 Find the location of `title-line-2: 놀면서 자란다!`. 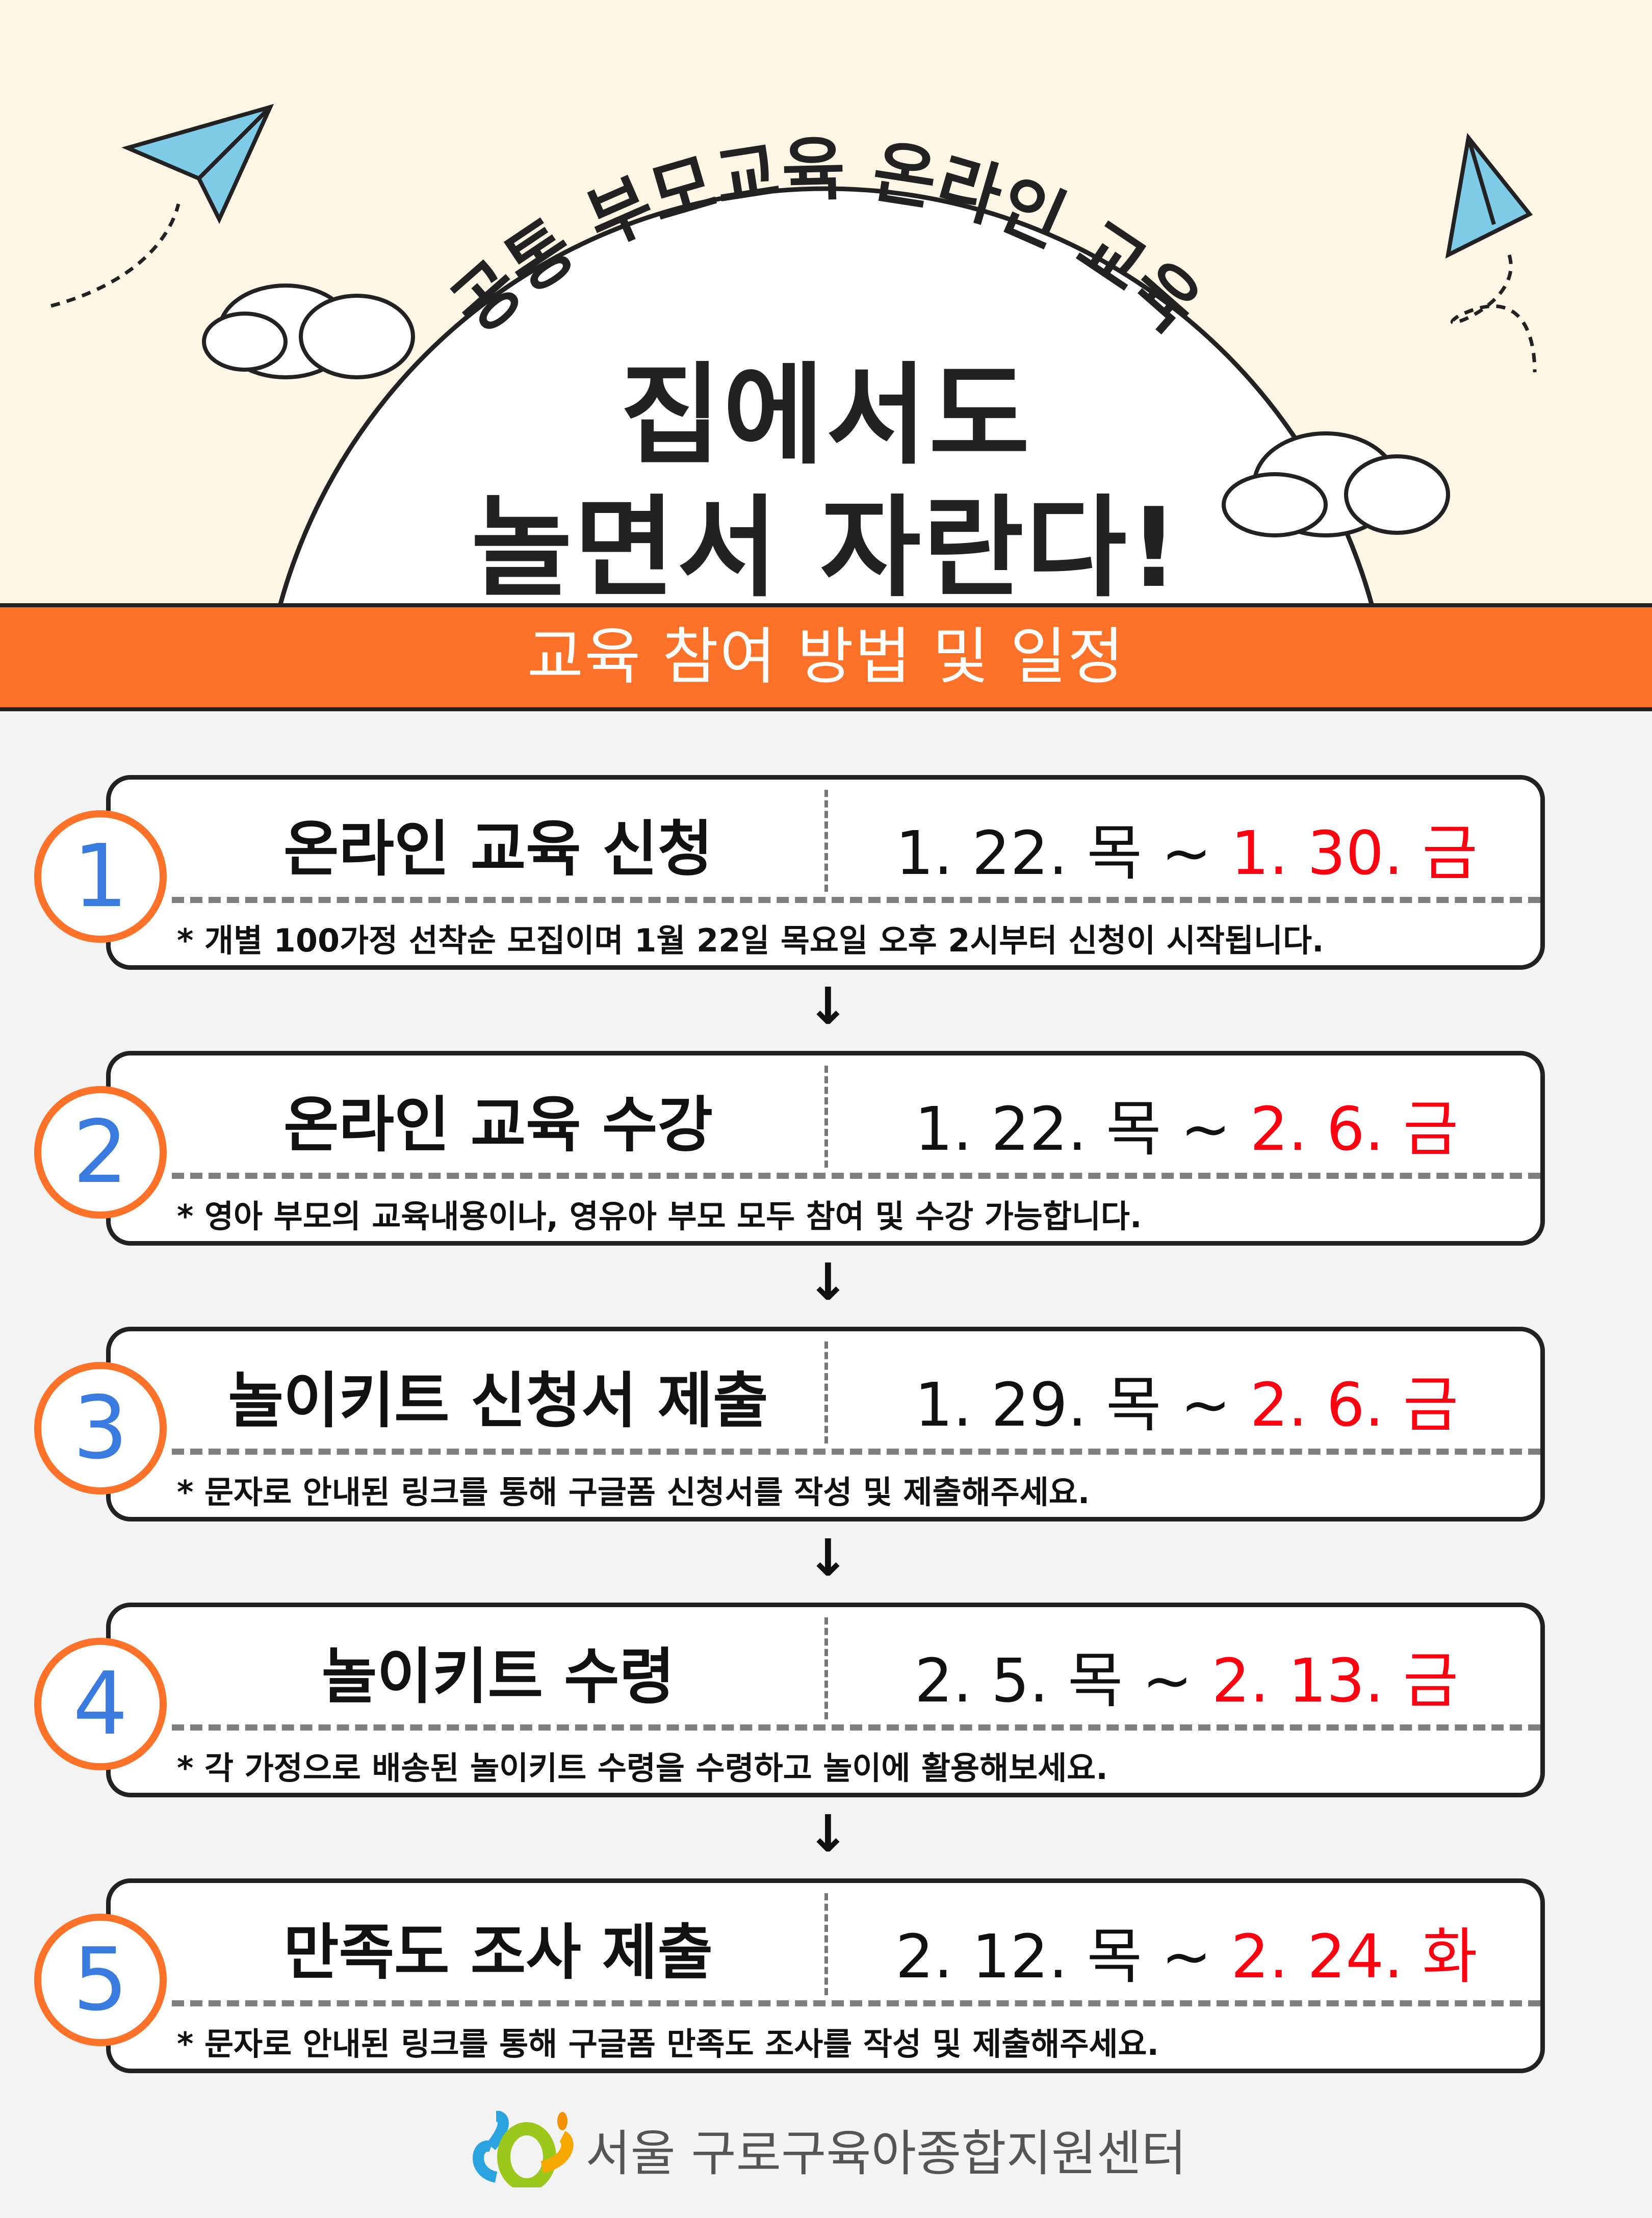

title-line-2: 놀면서 자란다! is located at coordinates (826, 544).